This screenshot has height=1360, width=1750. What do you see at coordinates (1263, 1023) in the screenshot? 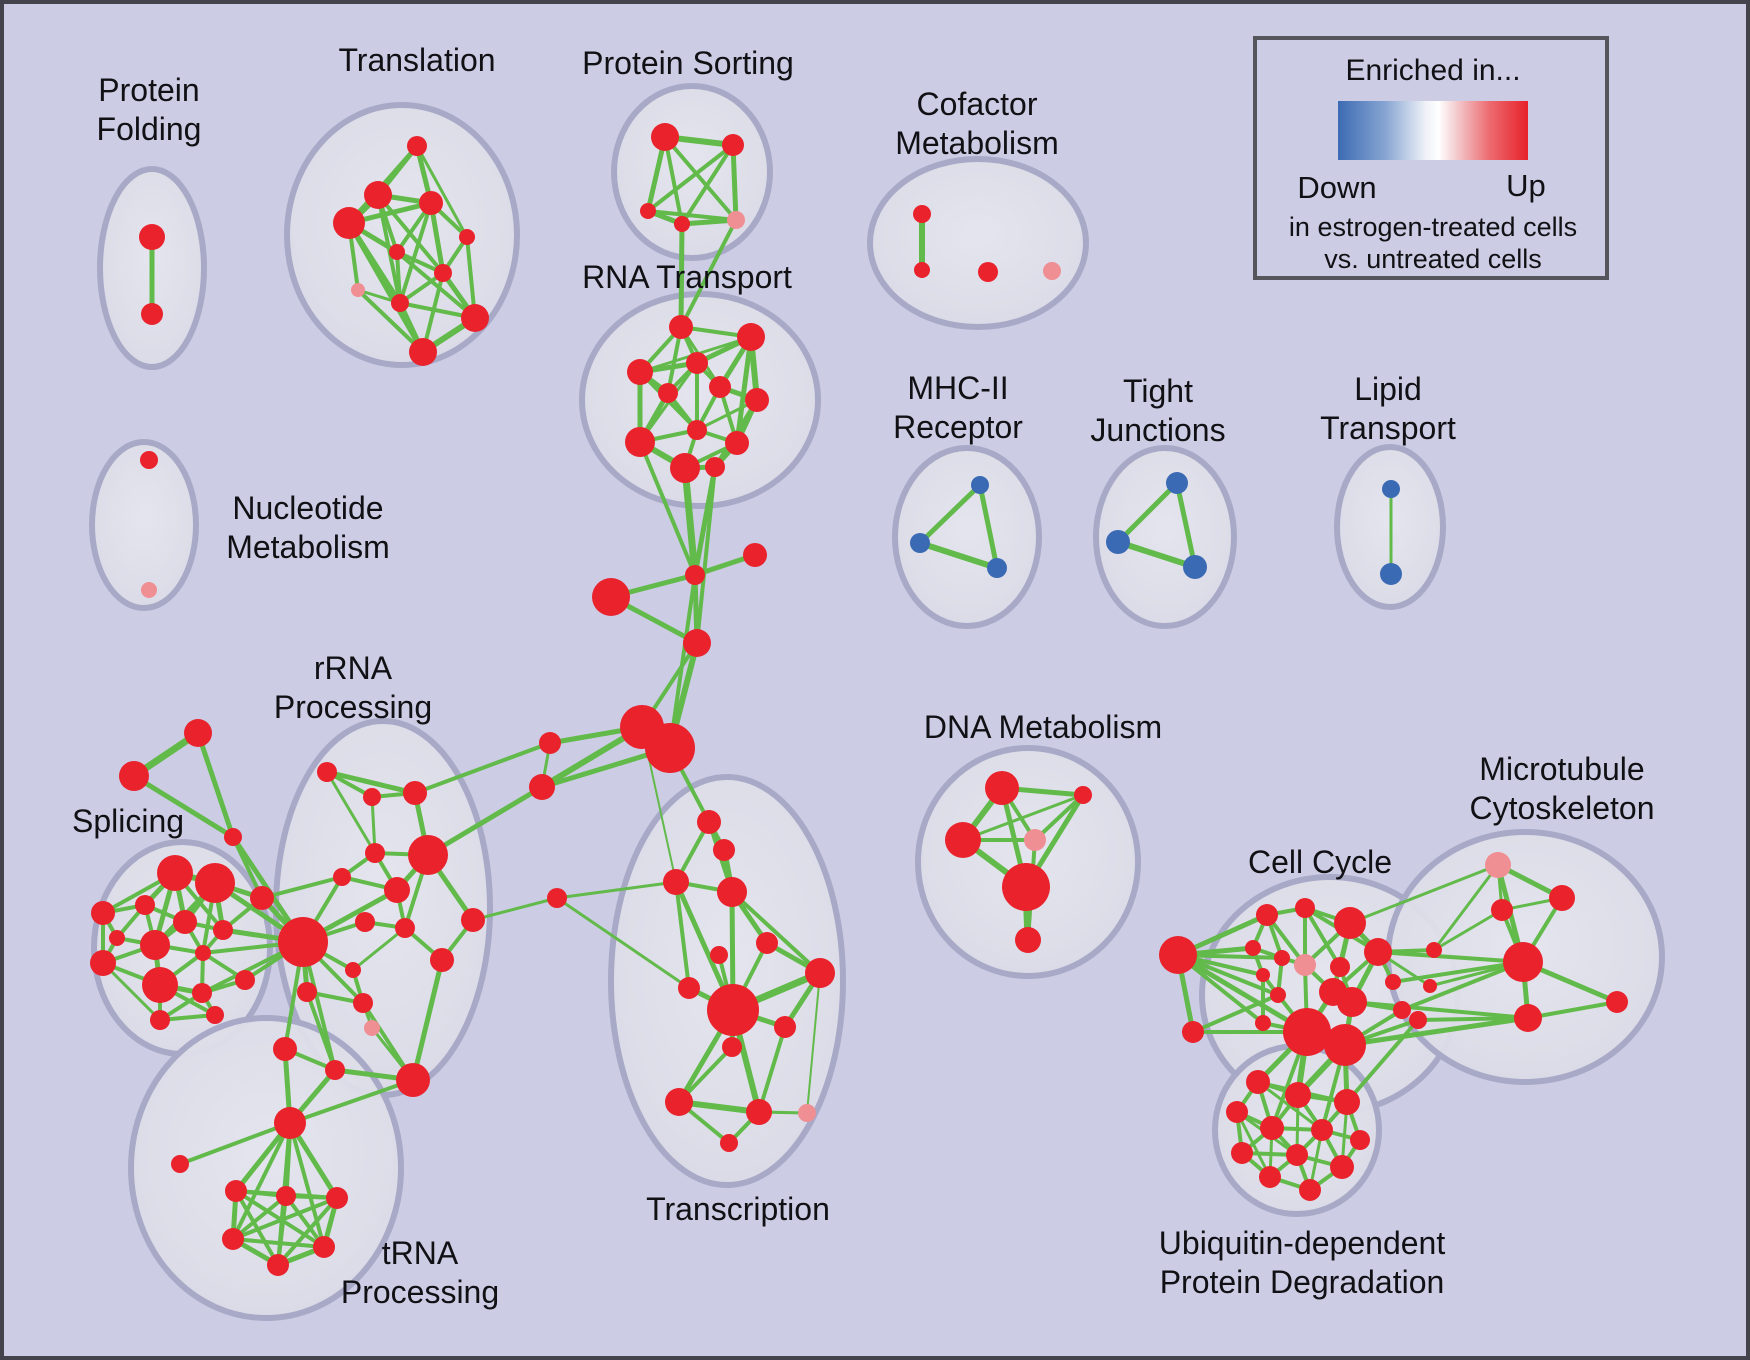
I see `node-cc15` at bounding box center [1263, 1023].